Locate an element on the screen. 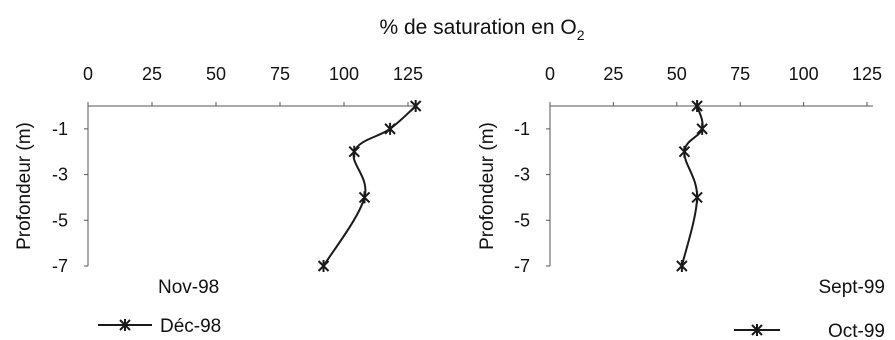  figure-title-subscript: 2 is located at coordinates (581, 35).